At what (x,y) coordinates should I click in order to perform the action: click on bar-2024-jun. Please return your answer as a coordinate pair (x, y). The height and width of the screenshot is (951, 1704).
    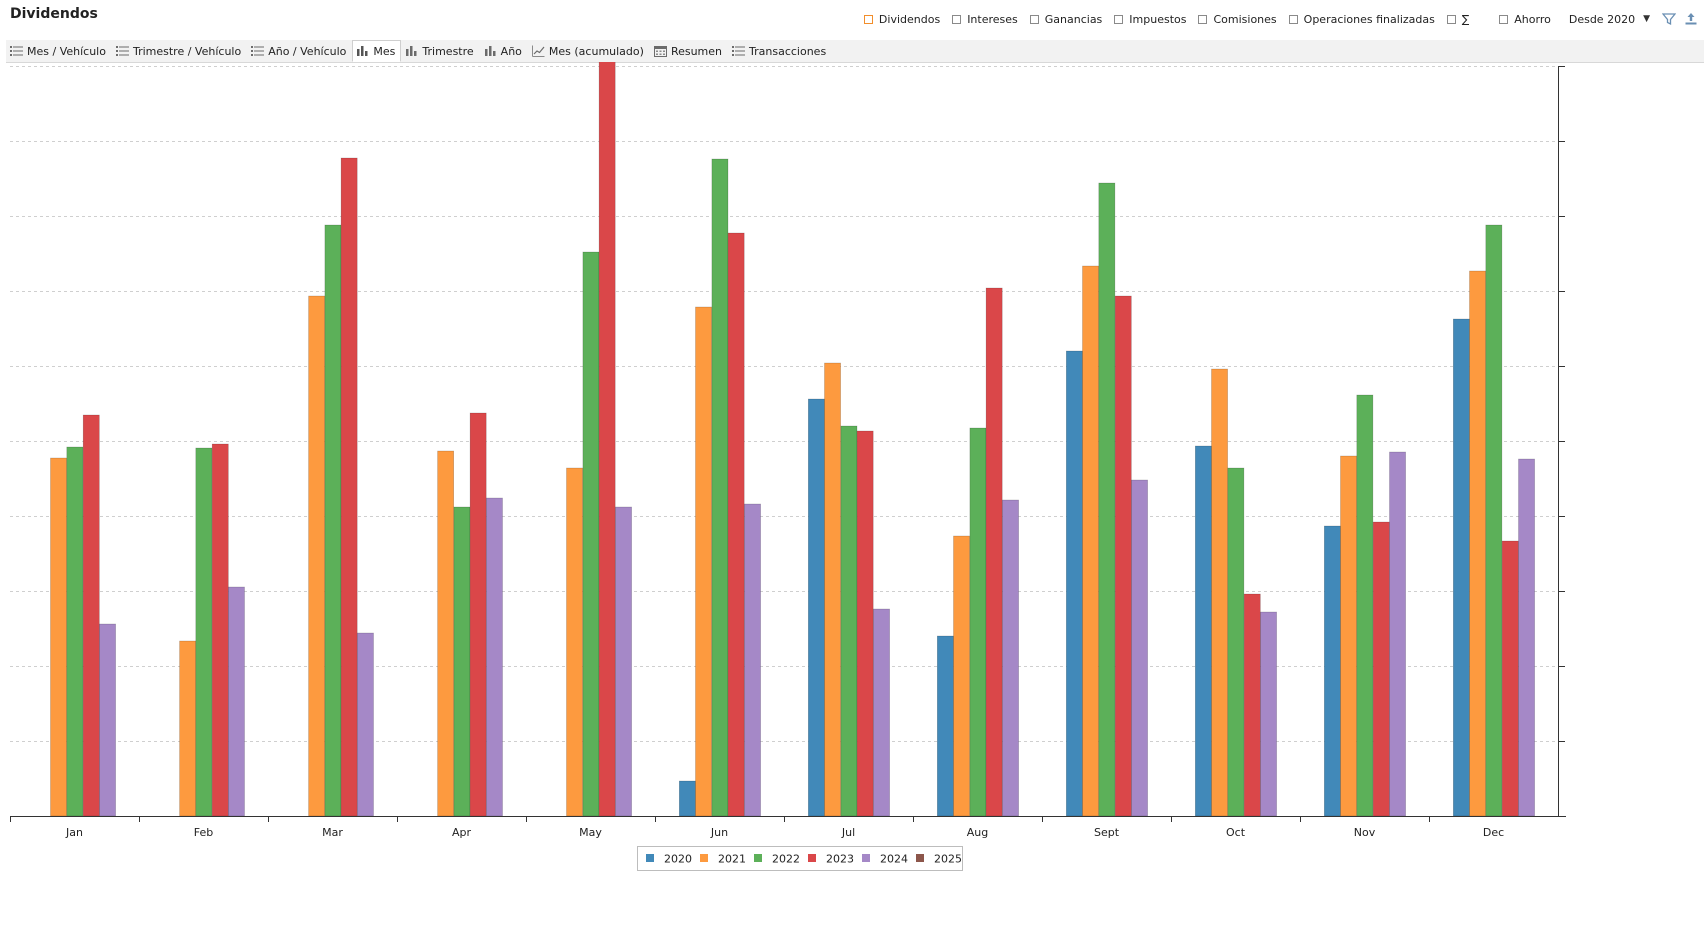
    Looking at the image, I should click on (752, 660).